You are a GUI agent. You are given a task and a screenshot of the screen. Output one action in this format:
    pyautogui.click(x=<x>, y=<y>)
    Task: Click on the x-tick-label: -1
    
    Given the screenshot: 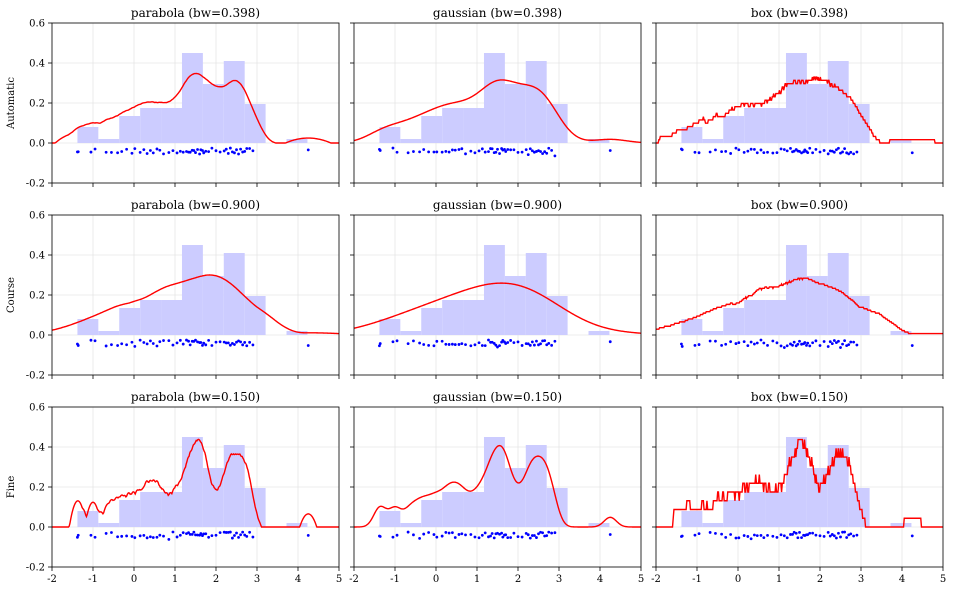 What is the action you would take?
    pyautogui.click(x=395, y=579)
    